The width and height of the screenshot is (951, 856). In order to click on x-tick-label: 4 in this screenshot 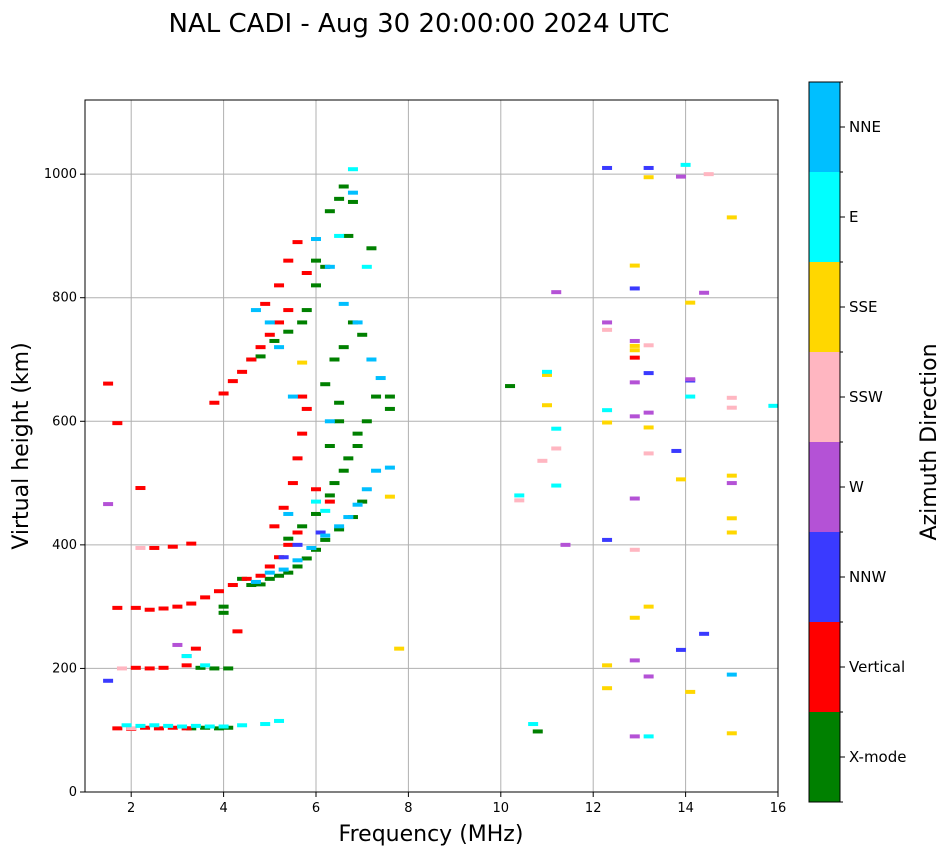, I will do `click(223, 808)`.